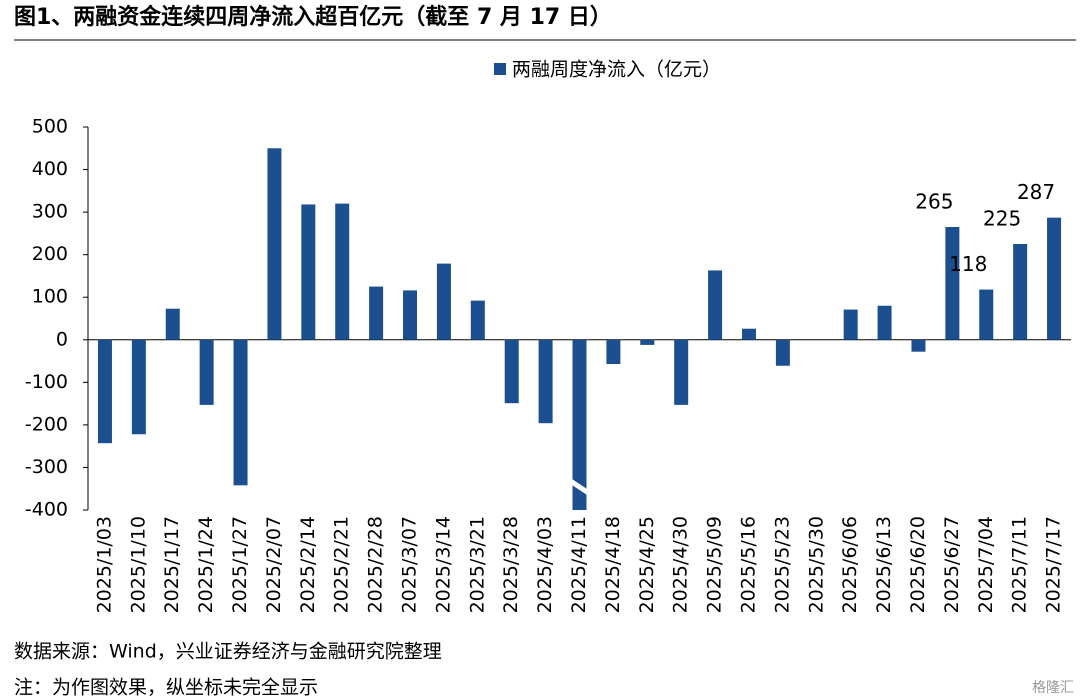 Image resolution: width=1080 pixels, height=700 pixels. I want to click on x-tick-label: 2025/1/03, so click(104, 564).